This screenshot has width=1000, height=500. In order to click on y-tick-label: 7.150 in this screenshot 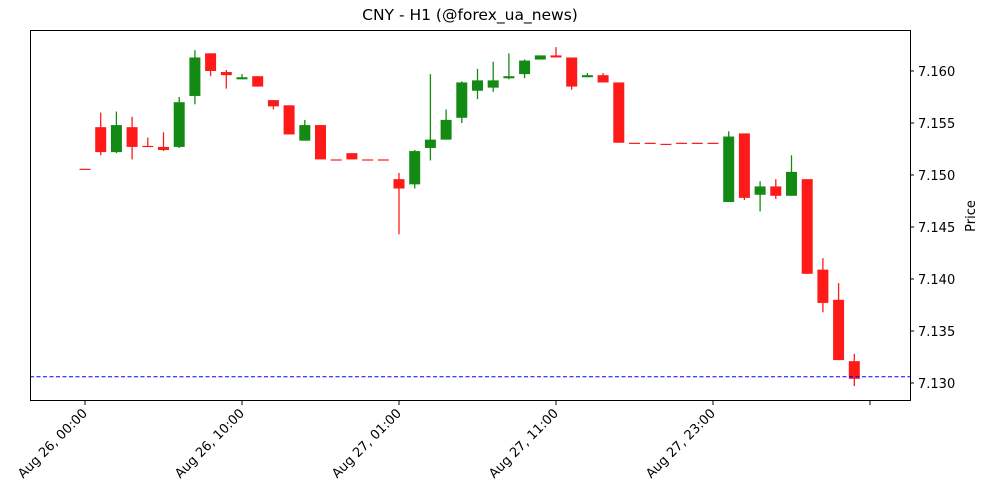, I will do `click(936, 176)`.